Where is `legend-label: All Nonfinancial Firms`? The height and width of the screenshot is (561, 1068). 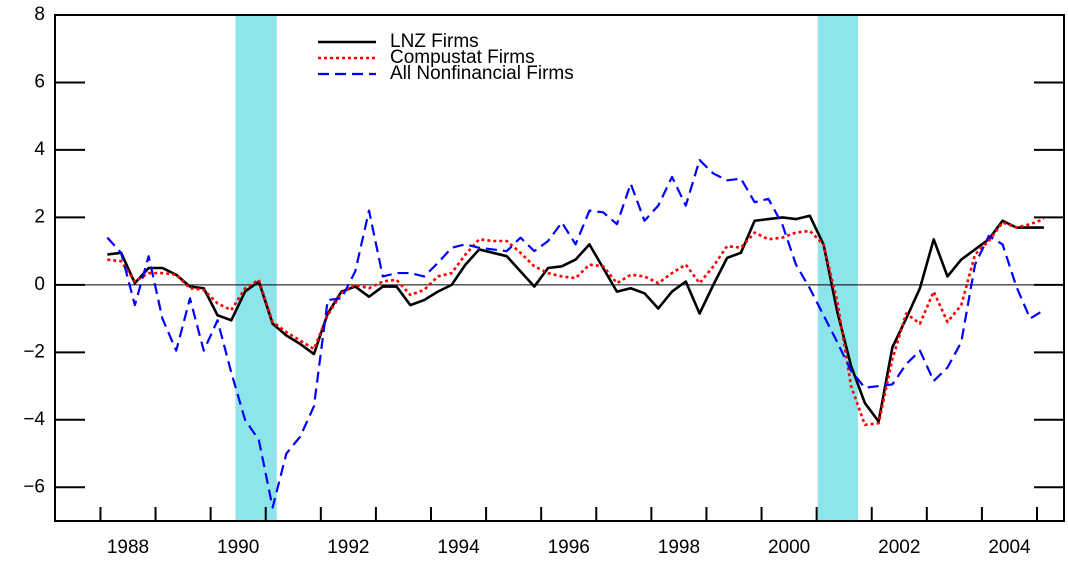 legend-label: All Nonfinancial Firms is located at coordinates (482, 73).